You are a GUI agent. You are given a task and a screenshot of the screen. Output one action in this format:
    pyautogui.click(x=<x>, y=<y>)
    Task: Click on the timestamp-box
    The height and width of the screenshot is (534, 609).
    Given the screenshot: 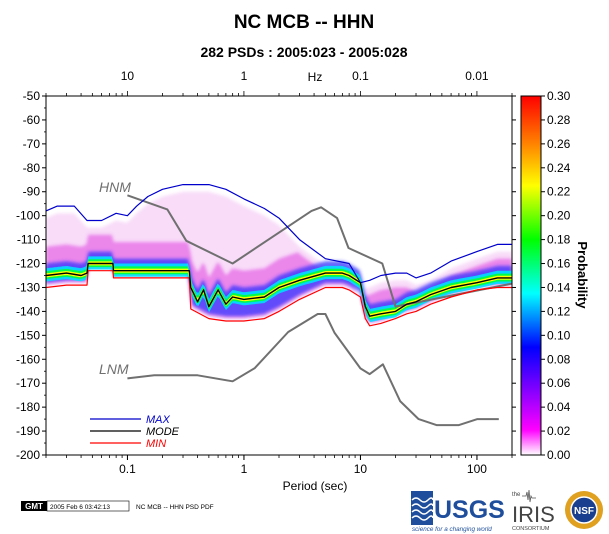 What is the action you would take?
    pyautogui.click(x=88, y=506)
    